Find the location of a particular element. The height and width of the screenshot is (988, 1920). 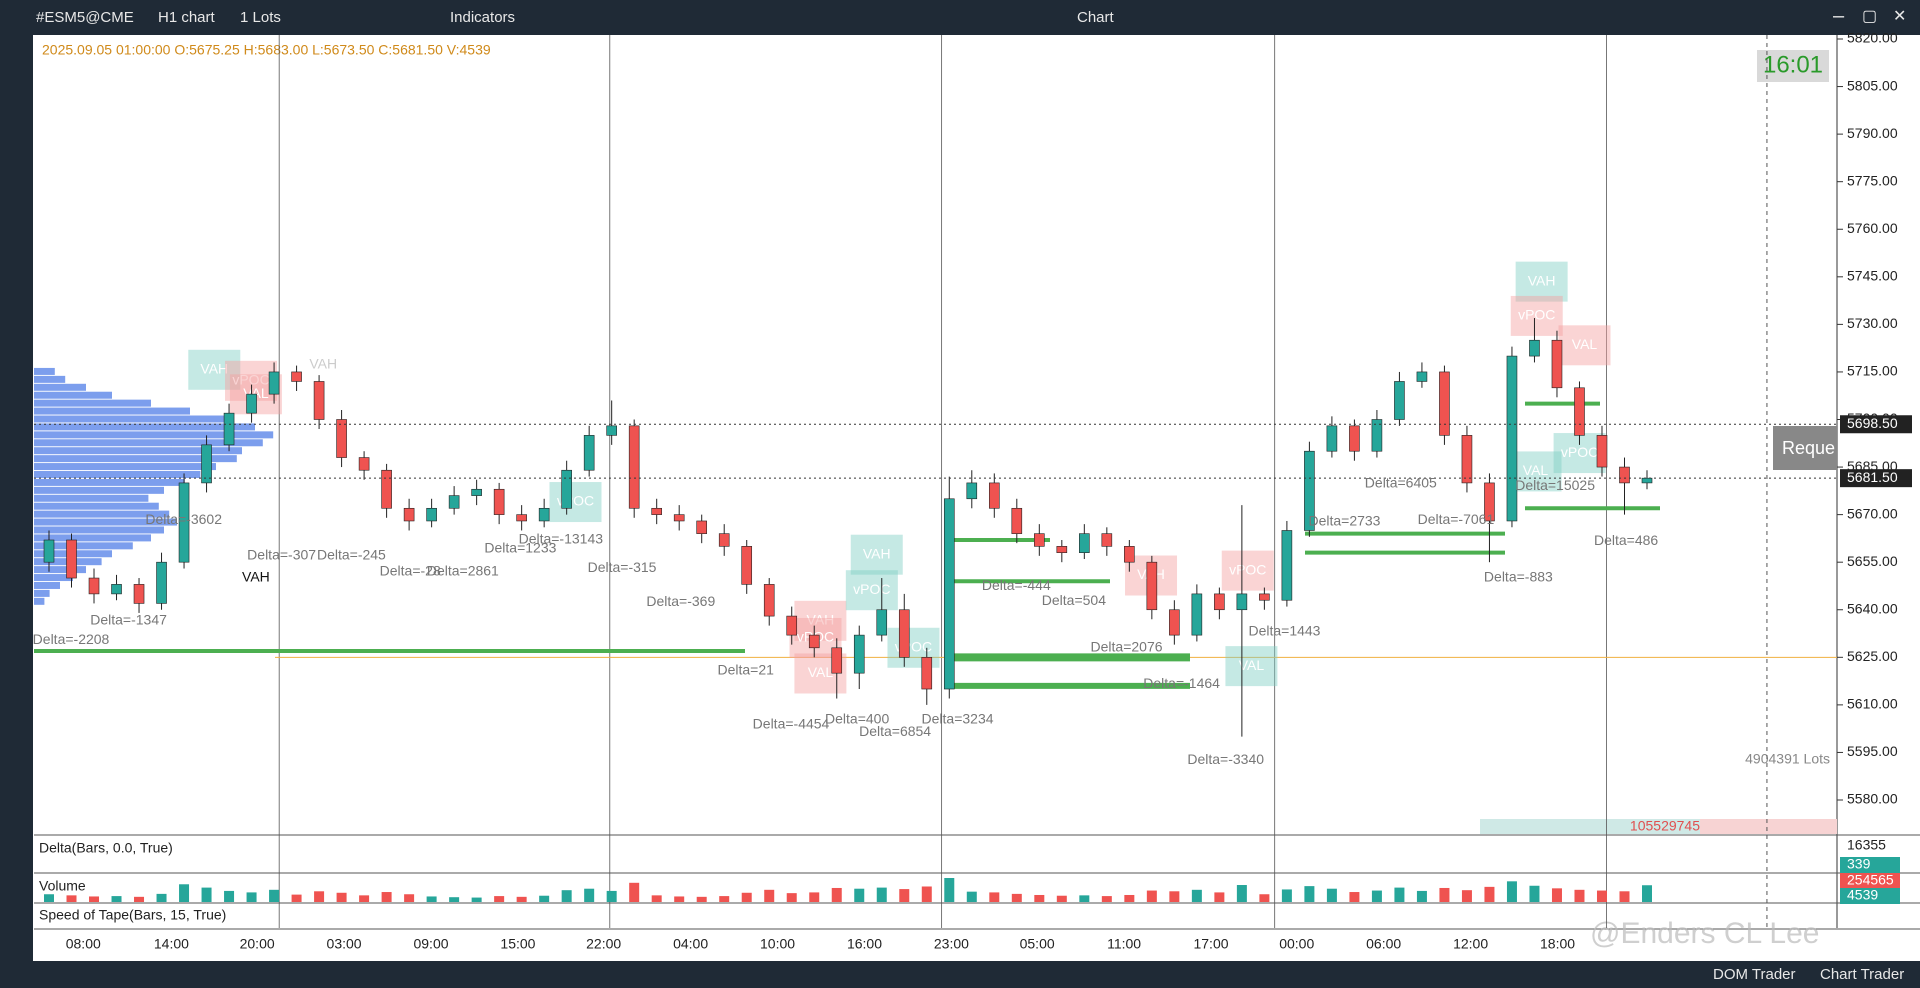

time-label: 08:00 is located at coordinates (83, 944).